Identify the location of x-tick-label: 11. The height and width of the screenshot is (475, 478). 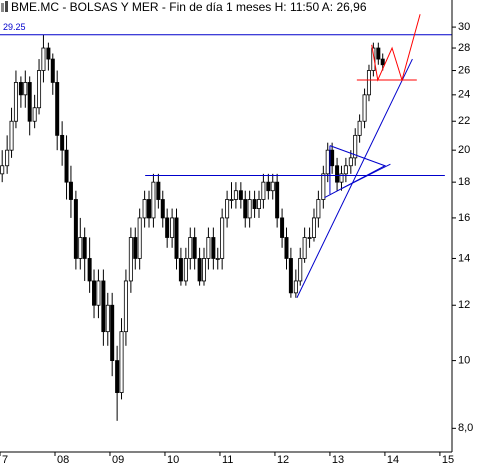
(227, 460).